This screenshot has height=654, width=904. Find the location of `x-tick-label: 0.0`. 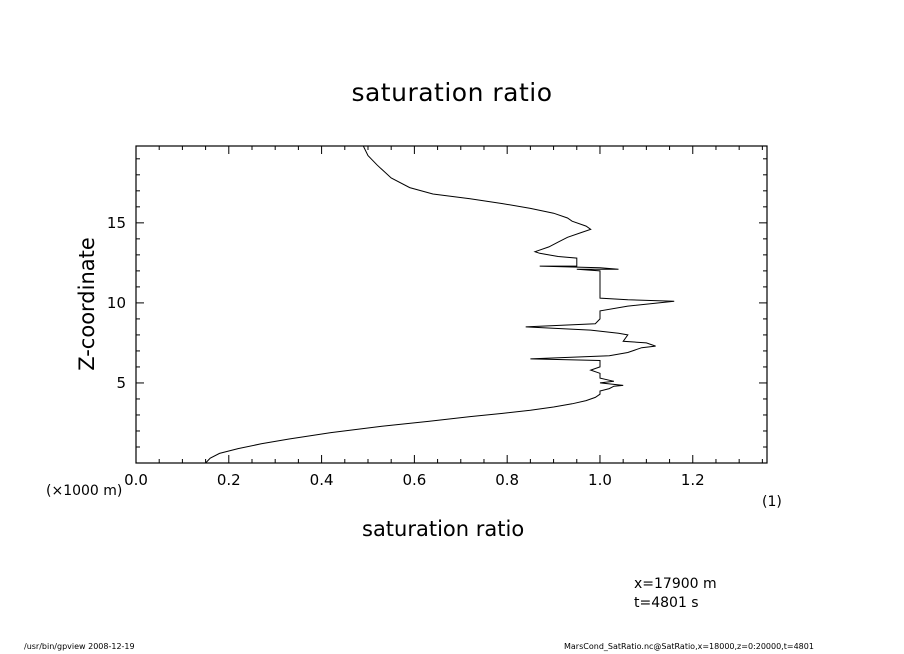

x-tick-label: 0.0 is located at coordinates (136, 480).